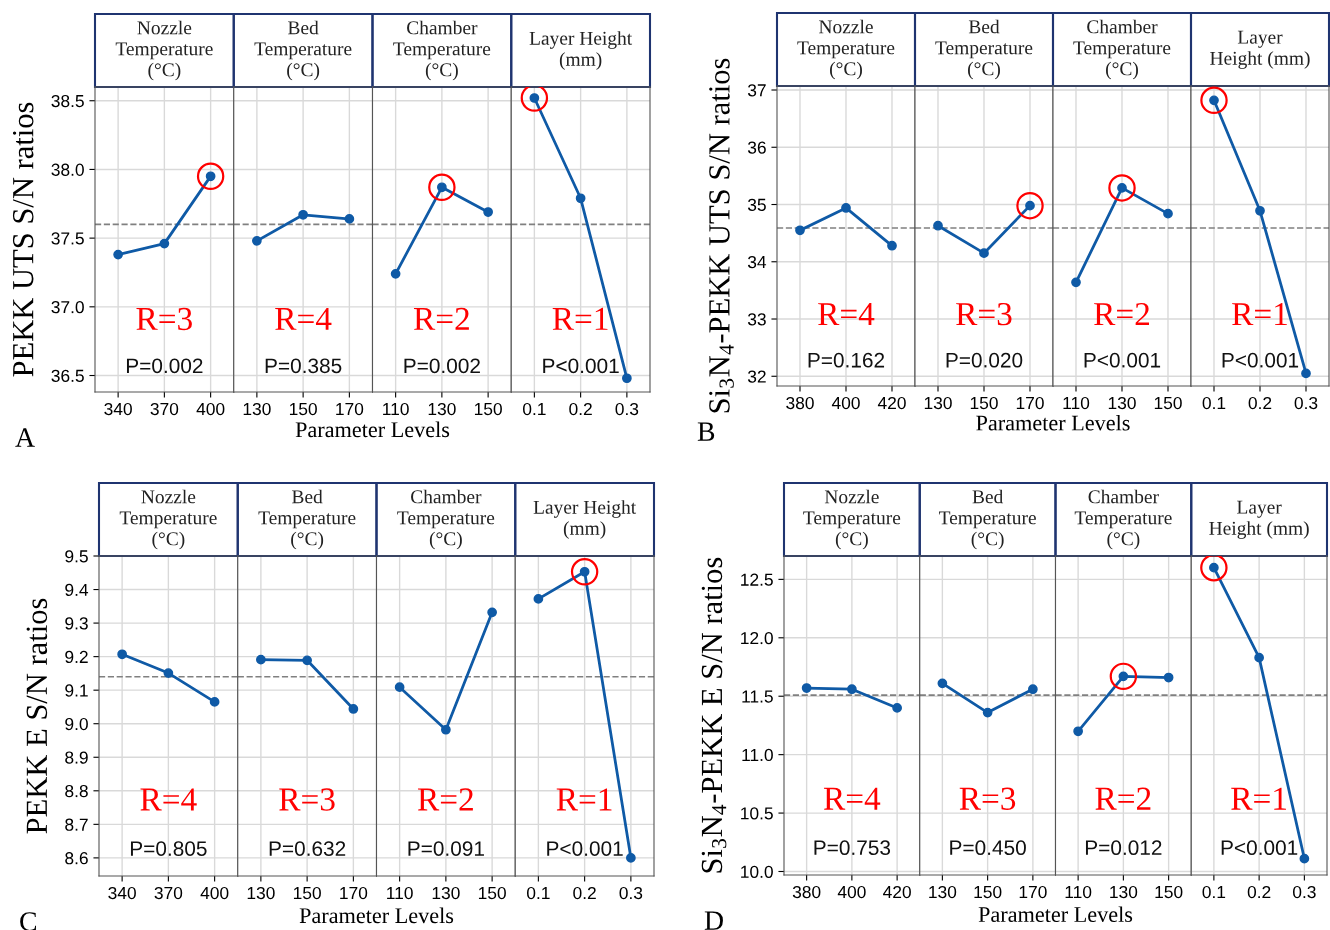 This screenshot has height=930, width=1330. I want to click on y-tick-label: 8.6, so click(76, 858).